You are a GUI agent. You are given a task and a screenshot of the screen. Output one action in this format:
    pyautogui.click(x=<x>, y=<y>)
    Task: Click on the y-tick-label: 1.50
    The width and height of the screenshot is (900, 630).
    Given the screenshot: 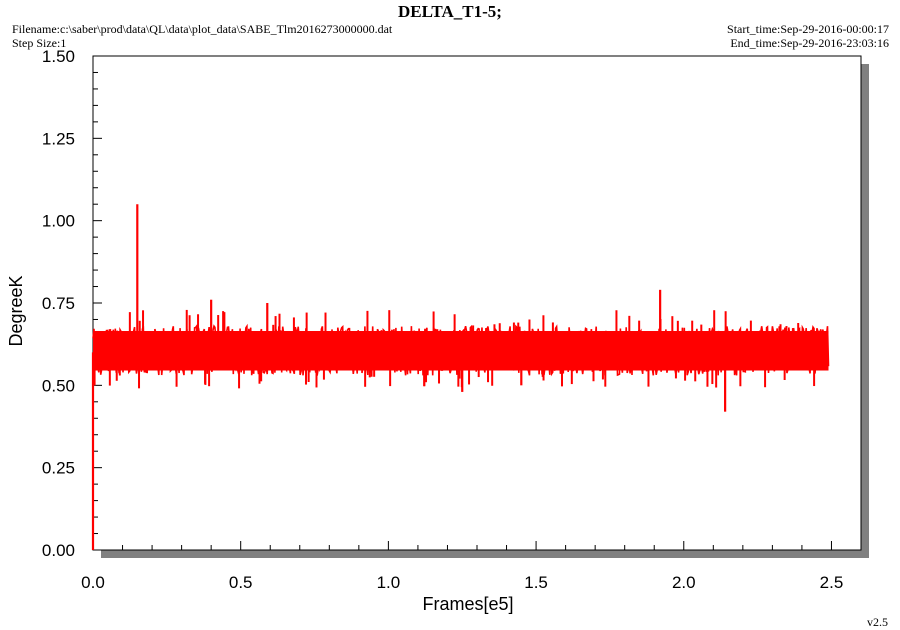 What is the action you would take?
    pyautogui.click(x=58, y=56)
    